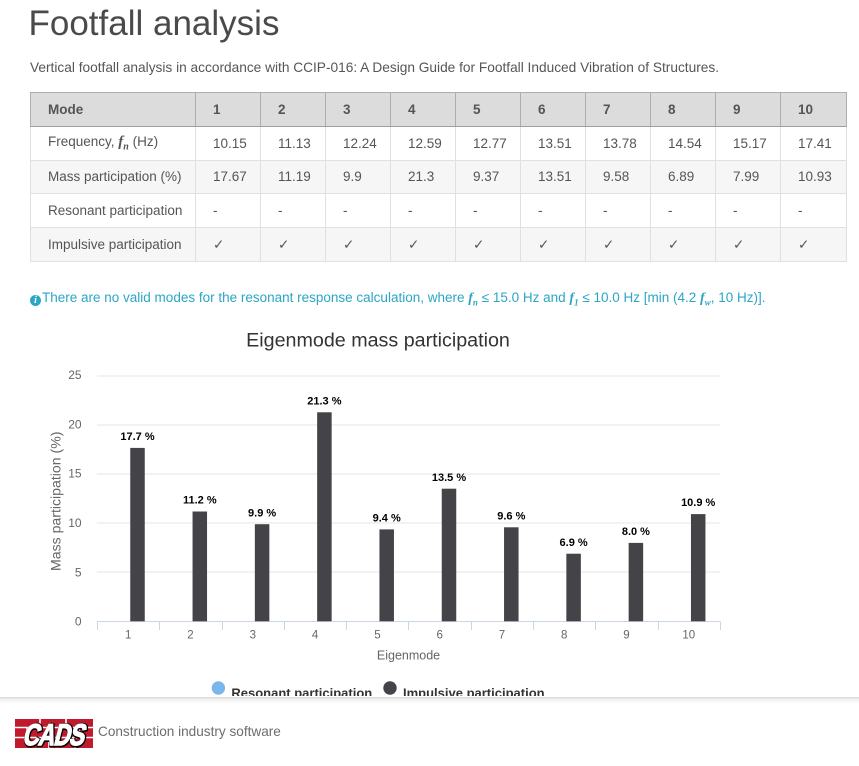  Describe the element at coordinates (128, 636) in the screenshot. I see `svg-text: 1` at that location.